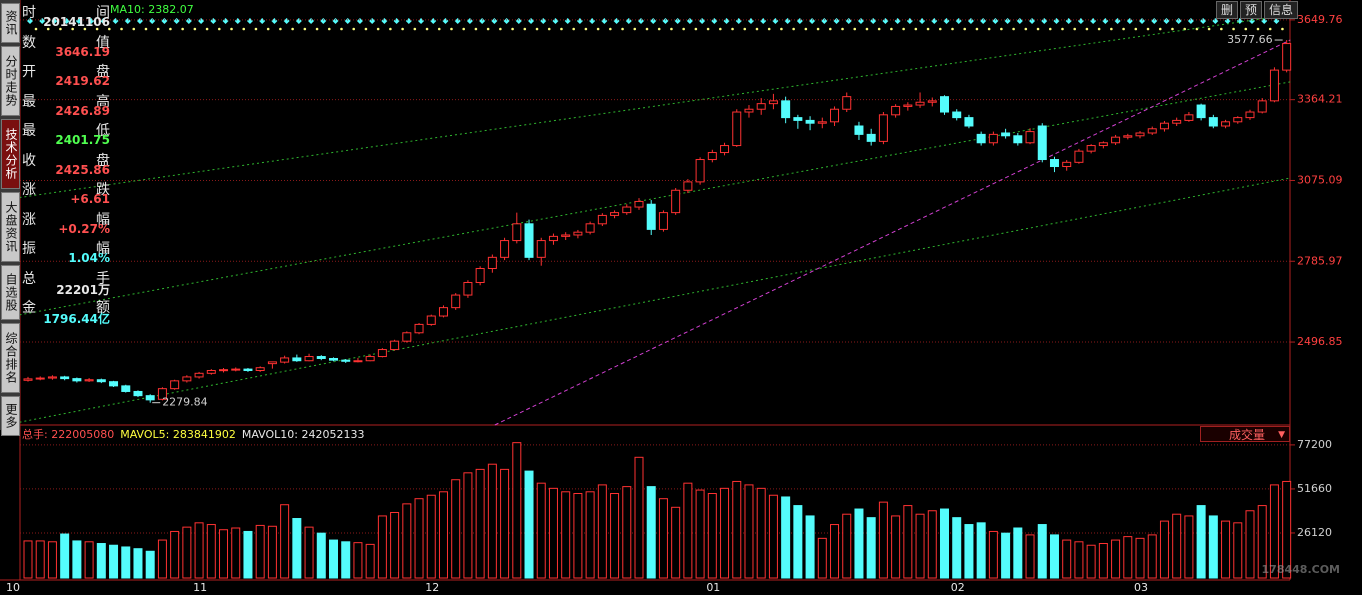 This screenshot has height=595, width=1362. I want to click on tab: 分时走势, so click(10, 81).